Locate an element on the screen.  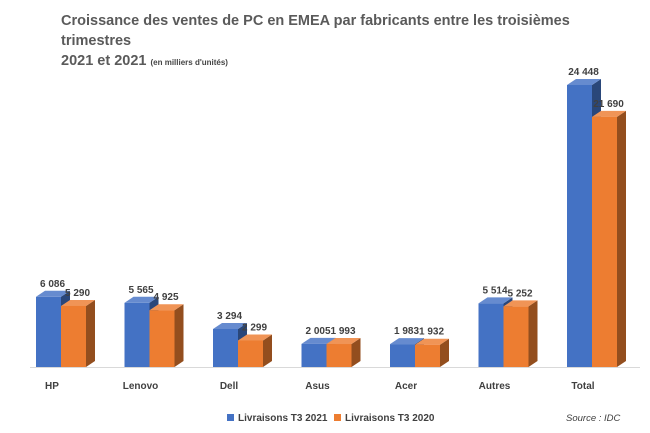
data-label-autres-t3-2021: 5 514 is located at coordinates (494, 290).